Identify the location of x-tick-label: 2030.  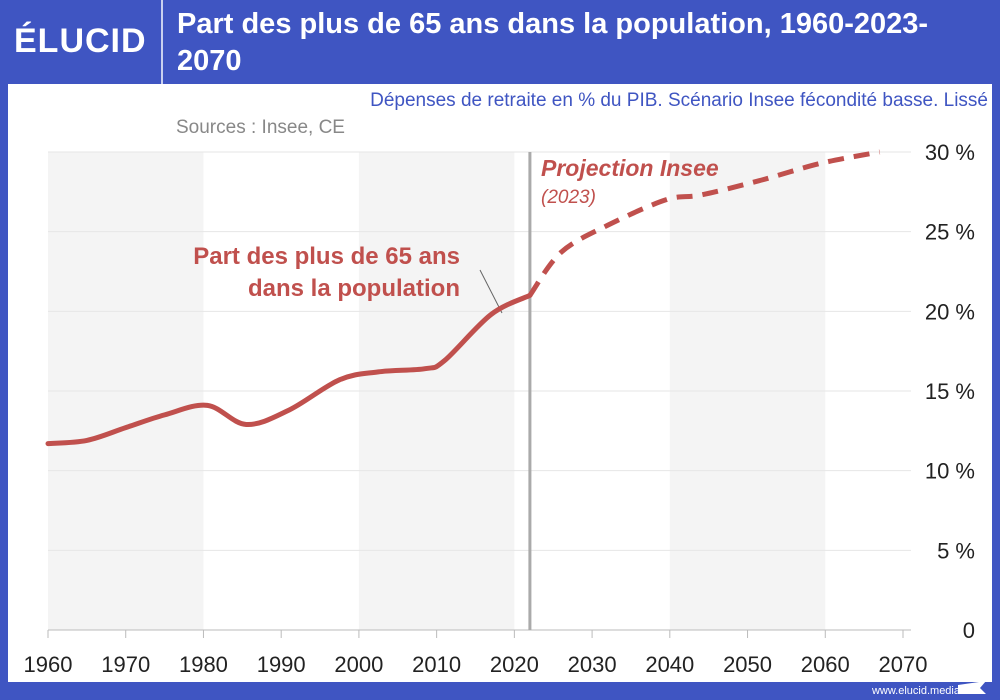
(592, 664).